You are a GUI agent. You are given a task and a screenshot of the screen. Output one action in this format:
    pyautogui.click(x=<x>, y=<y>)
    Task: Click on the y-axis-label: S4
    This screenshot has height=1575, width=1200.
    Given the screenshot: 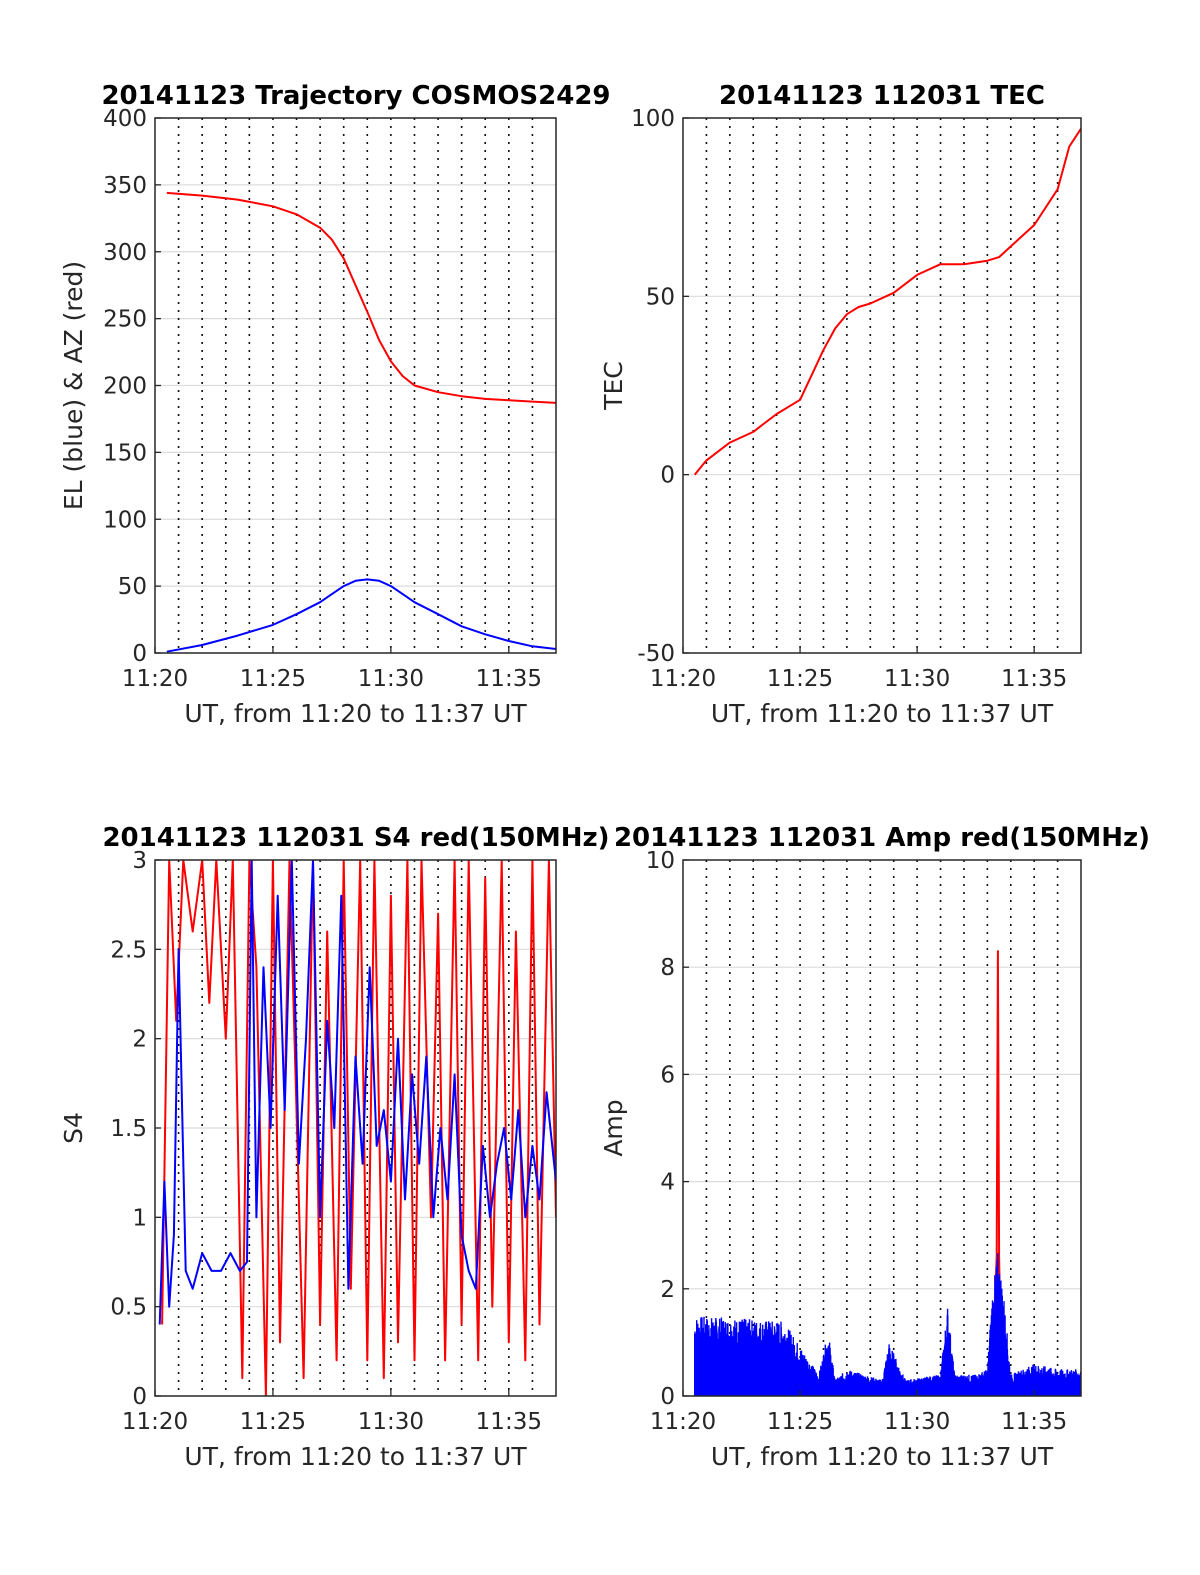 What is the action you would take?
    pyautogui.click(x=73, y=1128)
    